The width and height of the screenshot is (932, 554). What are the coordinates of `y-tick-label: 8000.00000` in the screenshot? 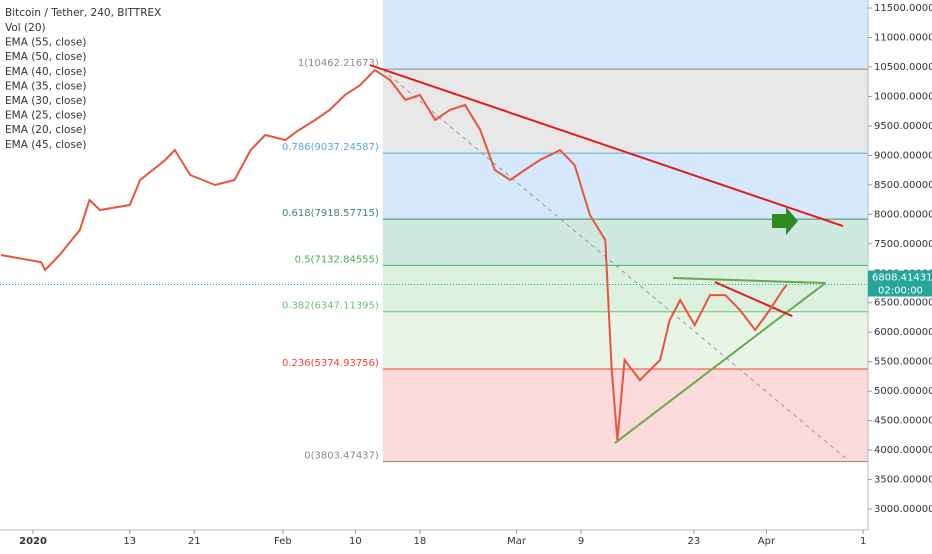 It's located at (903, 214).